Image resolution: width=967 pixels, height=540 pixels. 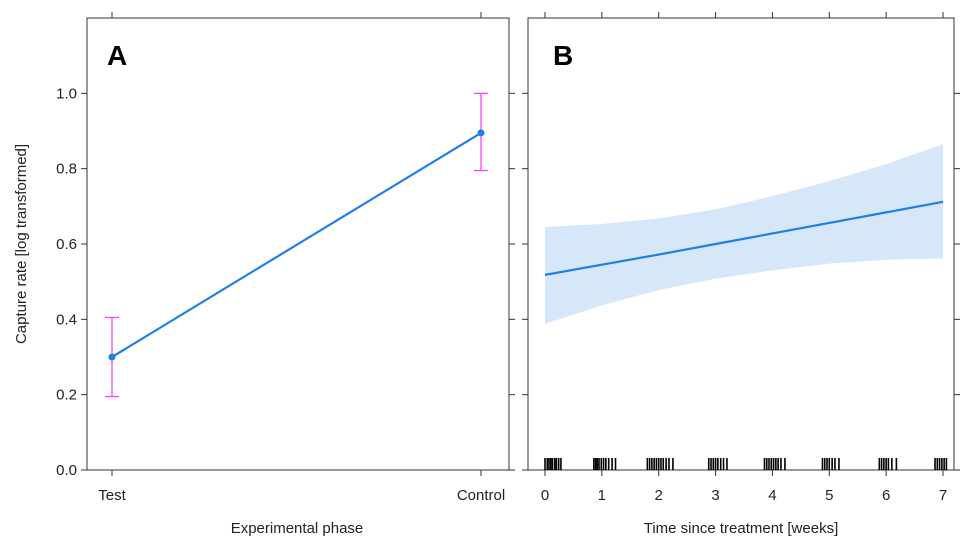 What do you see at coordinates (66, 470) in the screenshot?
I see `panel-a-y-tick-label: 0.0` at bounding box center [66, 470].